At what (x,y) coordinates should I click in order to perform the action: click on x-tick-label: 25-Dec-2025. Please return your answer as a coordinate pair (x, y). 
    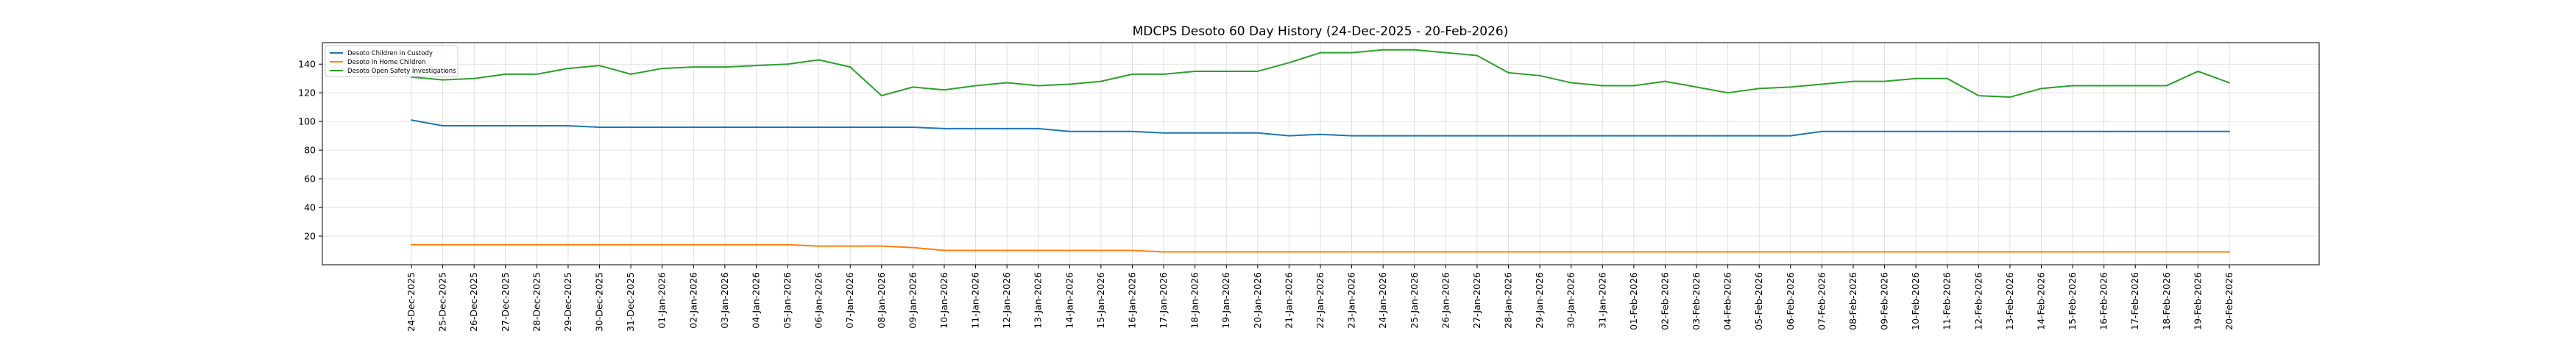
    Looking at the image, I should click on (442, 302).